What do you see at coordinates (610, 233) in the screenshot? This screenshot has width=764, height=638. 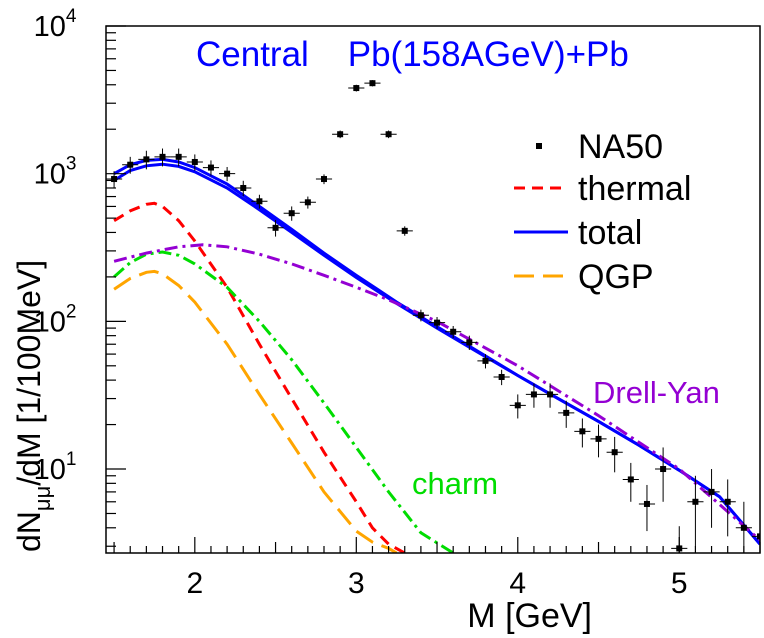 I see `legend-label: total` at bounding box center [610, 233].